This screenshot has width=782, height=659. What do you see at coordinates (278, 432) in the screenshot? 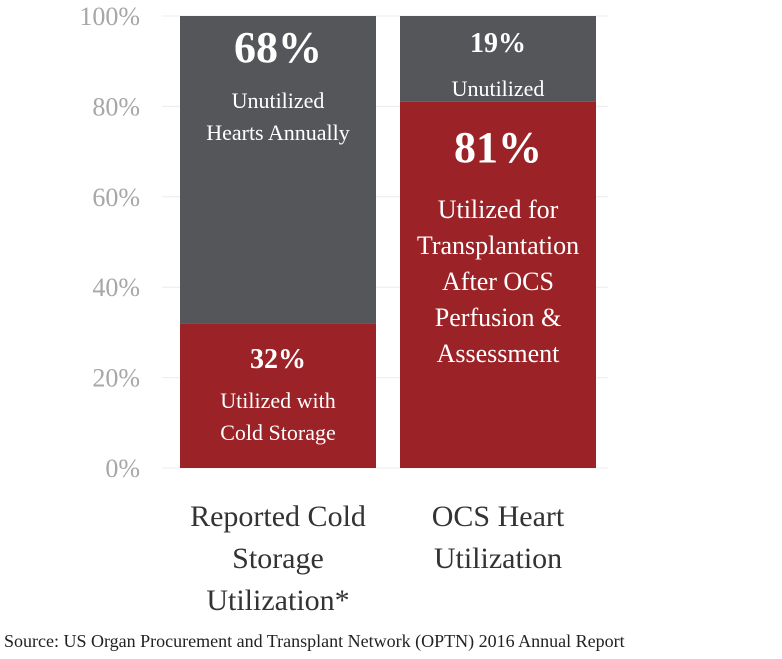
I see `segment-label: Cold Storage` at bounding box center [278, 432].